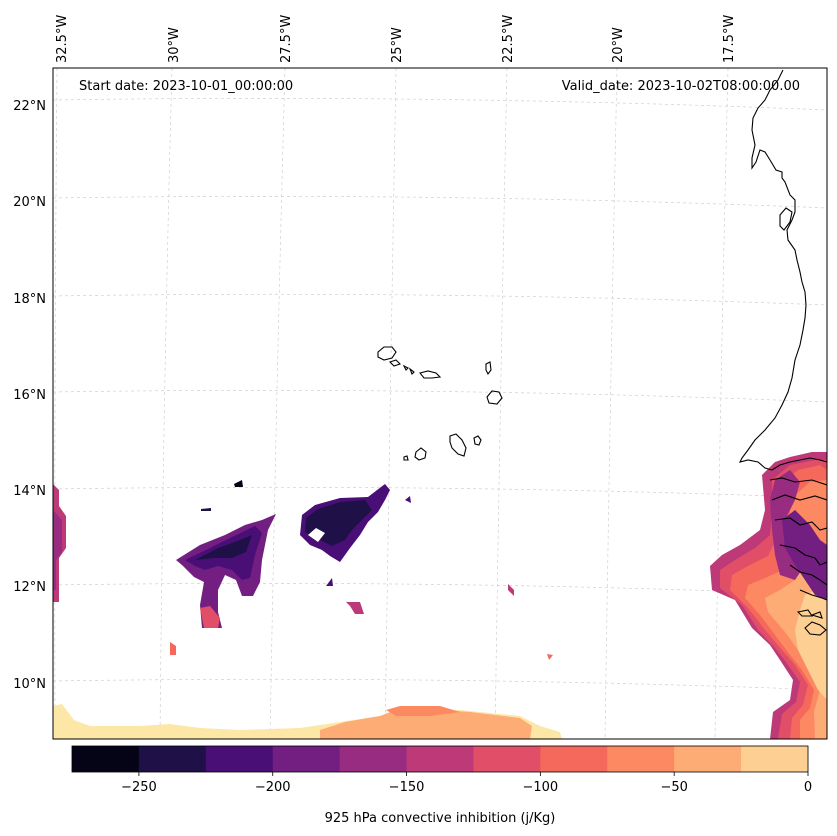 The width and height of the screenshot is (837, 836). I want to click on cape-verde-sao-nicolau, so click(430, 374).